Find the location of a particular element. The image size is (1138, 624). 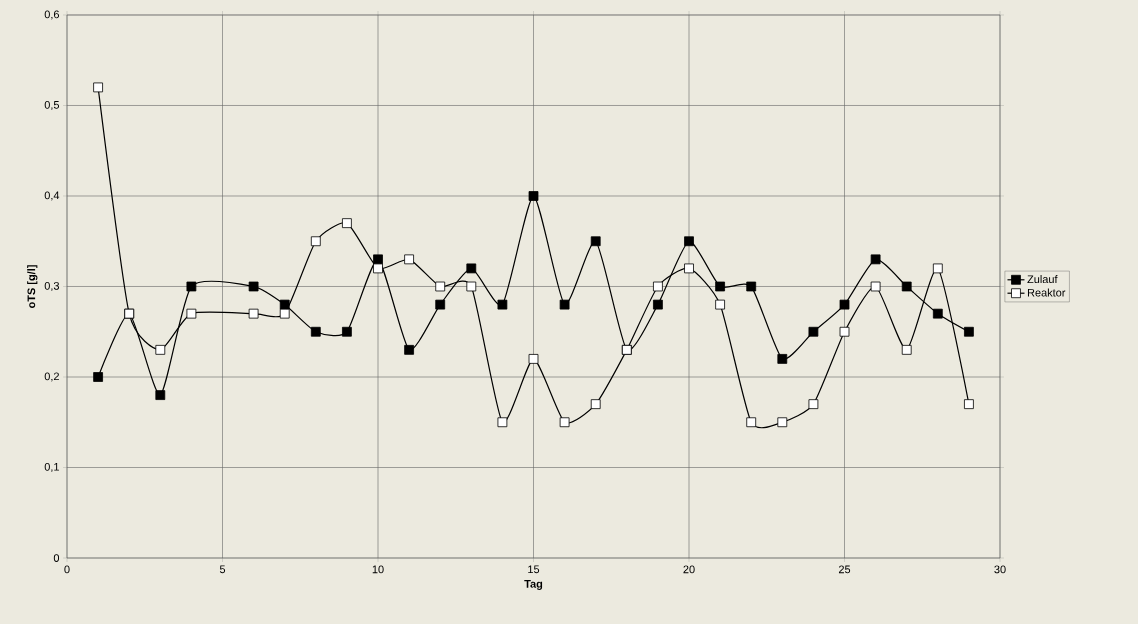

y-tick-label: 0,5 is located at coordinates (52, 105).